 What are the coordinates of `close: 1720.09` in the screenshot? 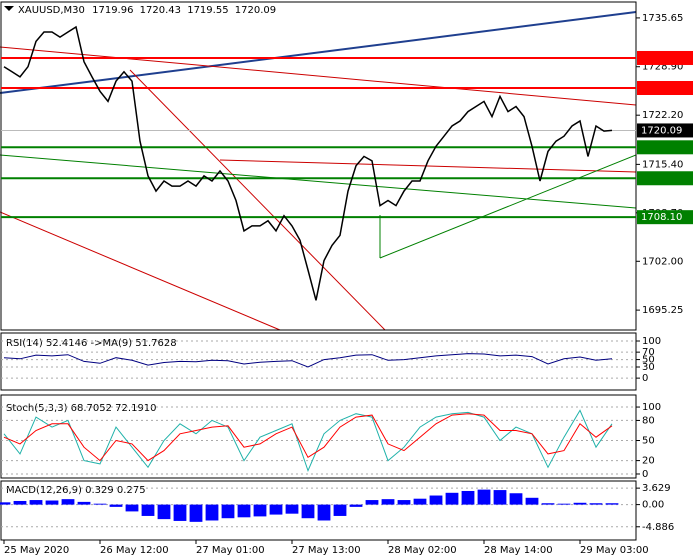 It's located at (255, 10).